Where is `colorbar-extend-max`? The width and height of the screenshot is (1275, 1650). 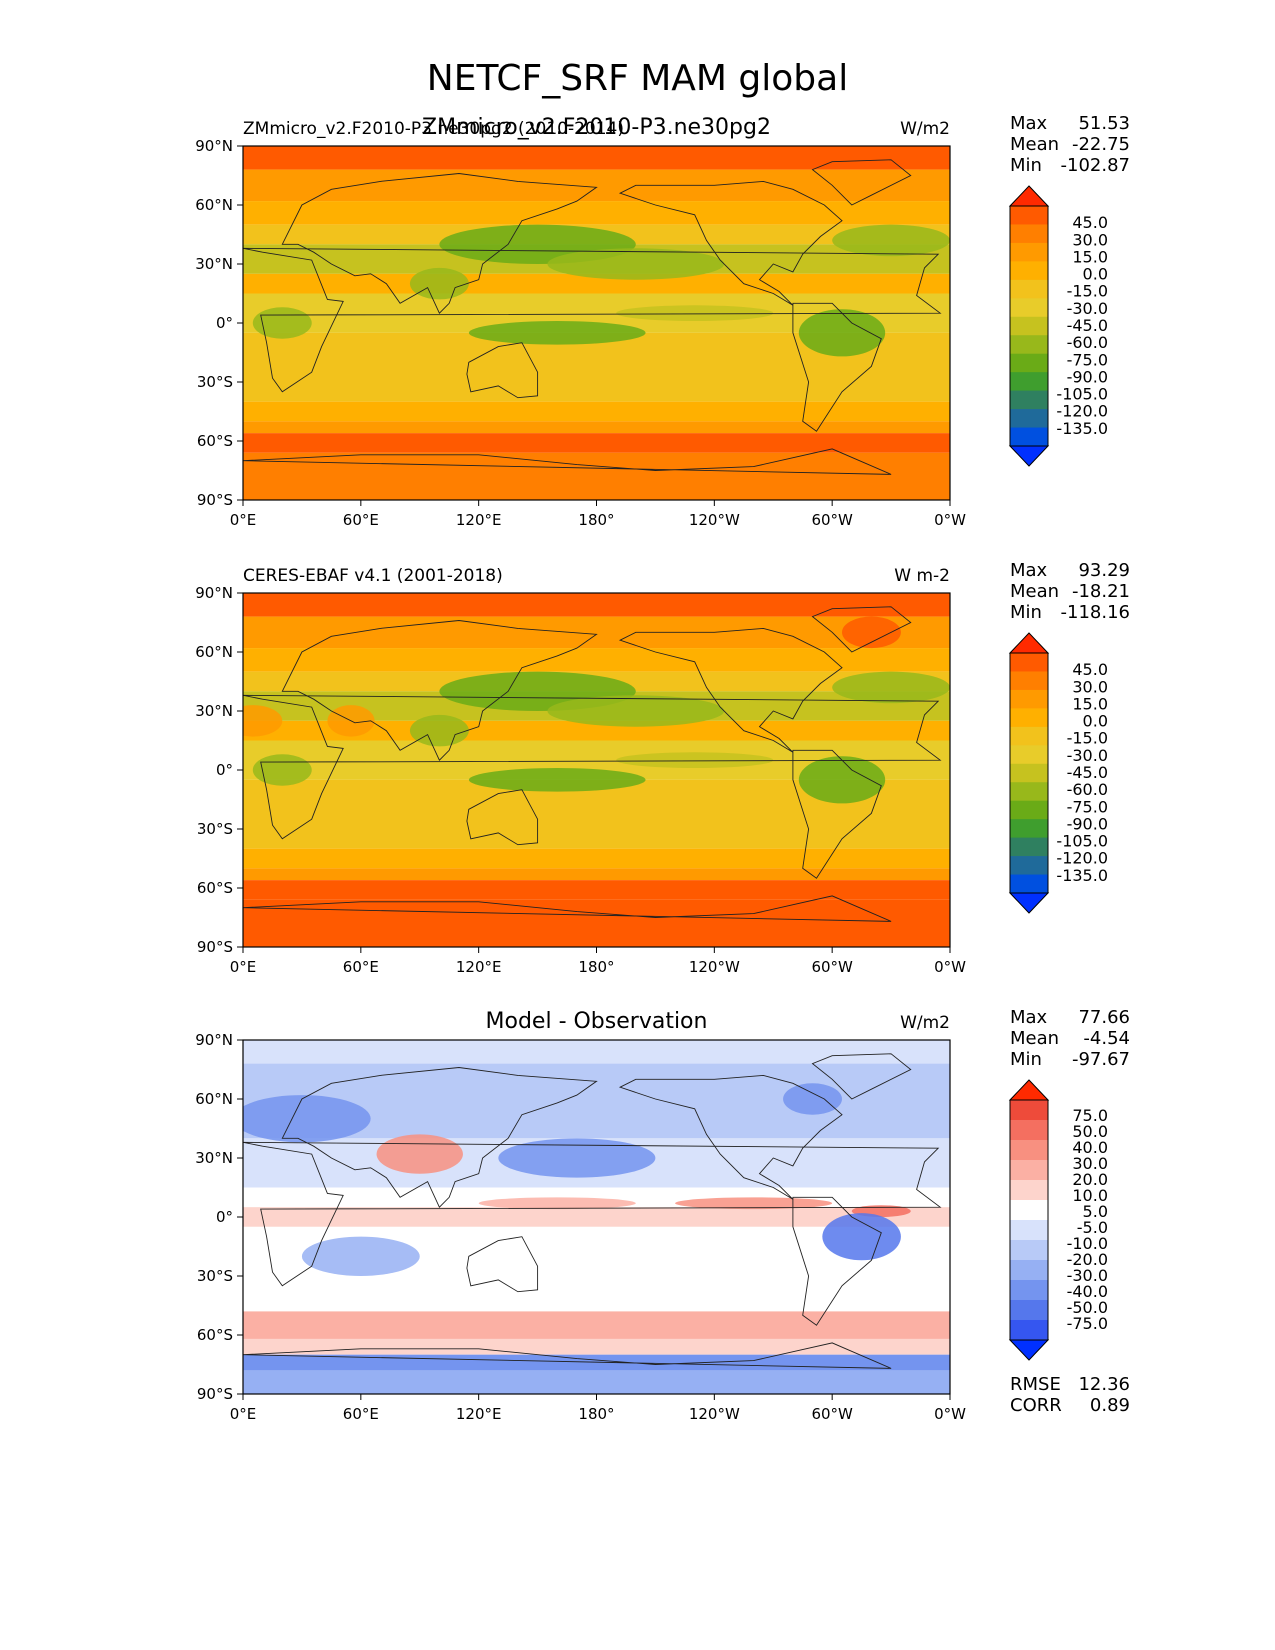 colorbar-extend-max is located at coordinates (1029, 643).